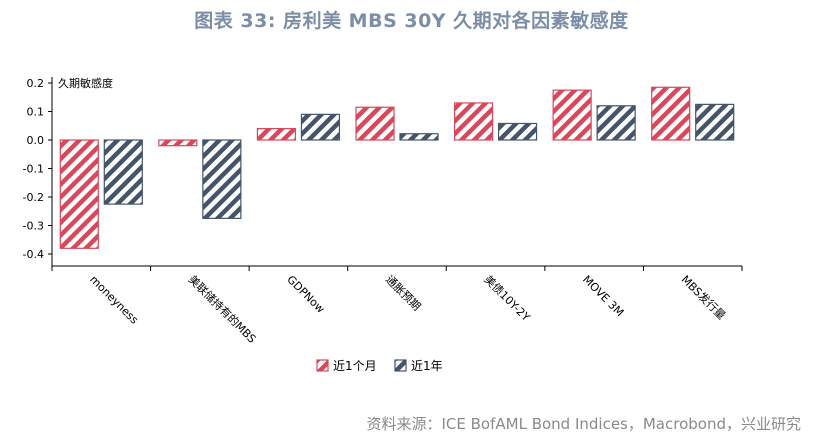  Describe the element at coordinates (85, 83) in the screenshot. I see `y-axis-label: 久期敏感度` at that location.